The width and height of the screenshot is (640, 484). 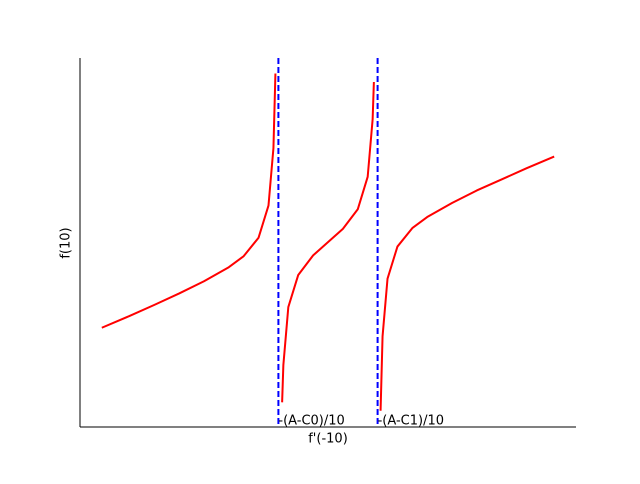 I want to click on x-tick-label: -(A-C0)/10, so click(x=311, y=421).